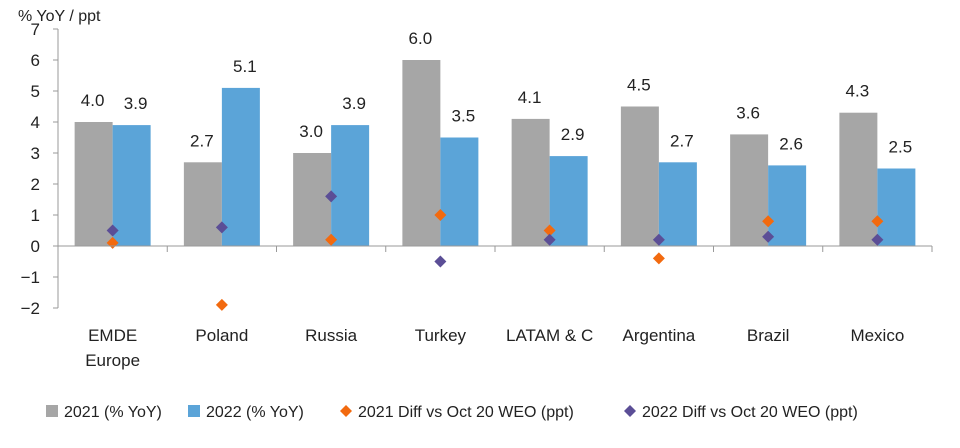 The width and height of the screenshot is (960, 448). What do you see at coordinates (768, 335) in the screenshot?
I see `category-label: Brazil` at bounding box center [768, 335].